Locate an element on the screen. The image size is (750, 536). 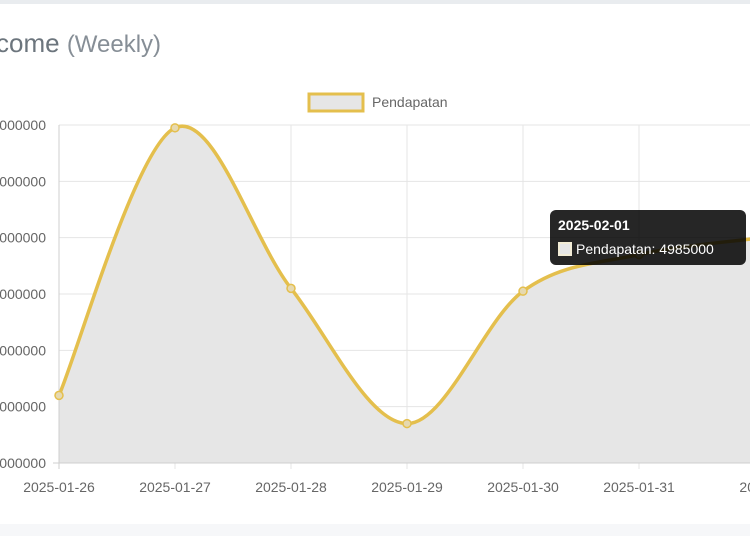
tooltip-row: Pendapatan: 4985000 is located at coordinates (648, 249).